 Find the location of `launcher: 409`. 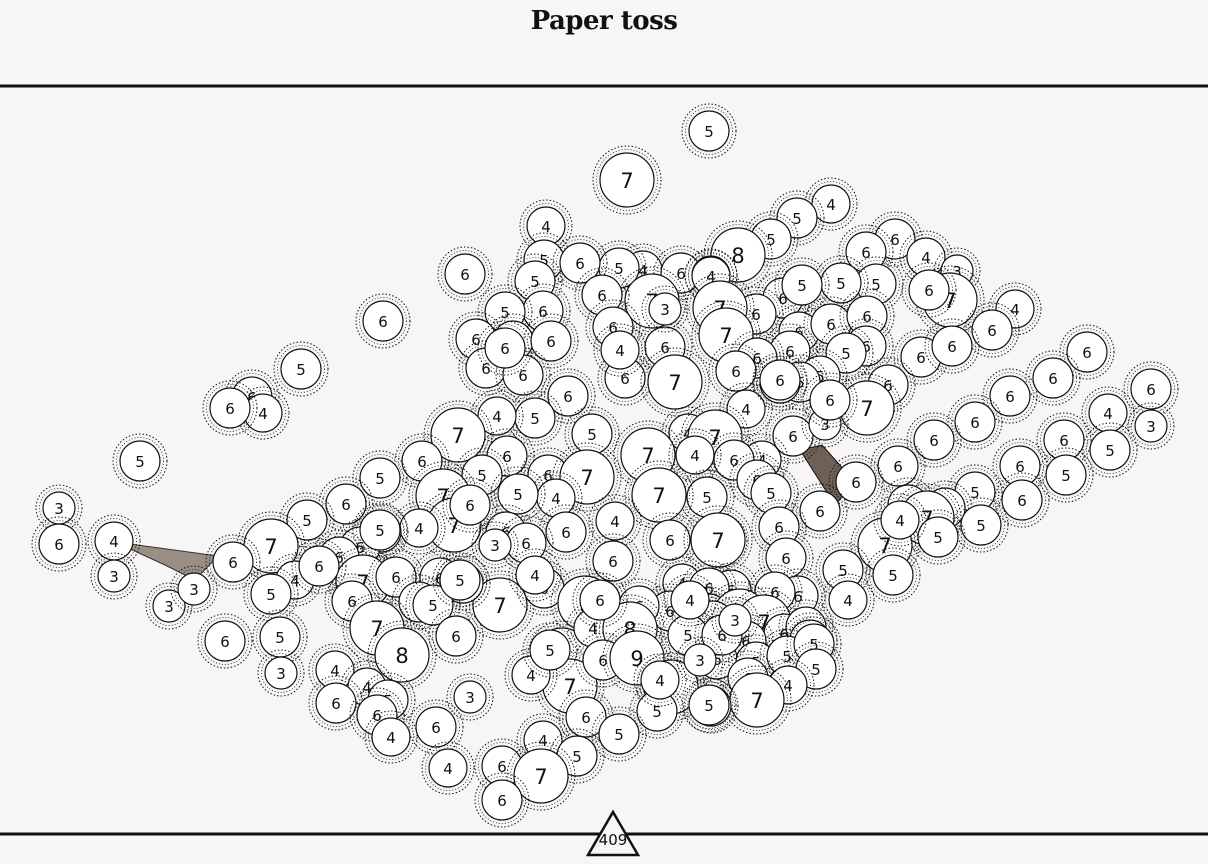

launcher: 409 is located at coordinates (613, 833).